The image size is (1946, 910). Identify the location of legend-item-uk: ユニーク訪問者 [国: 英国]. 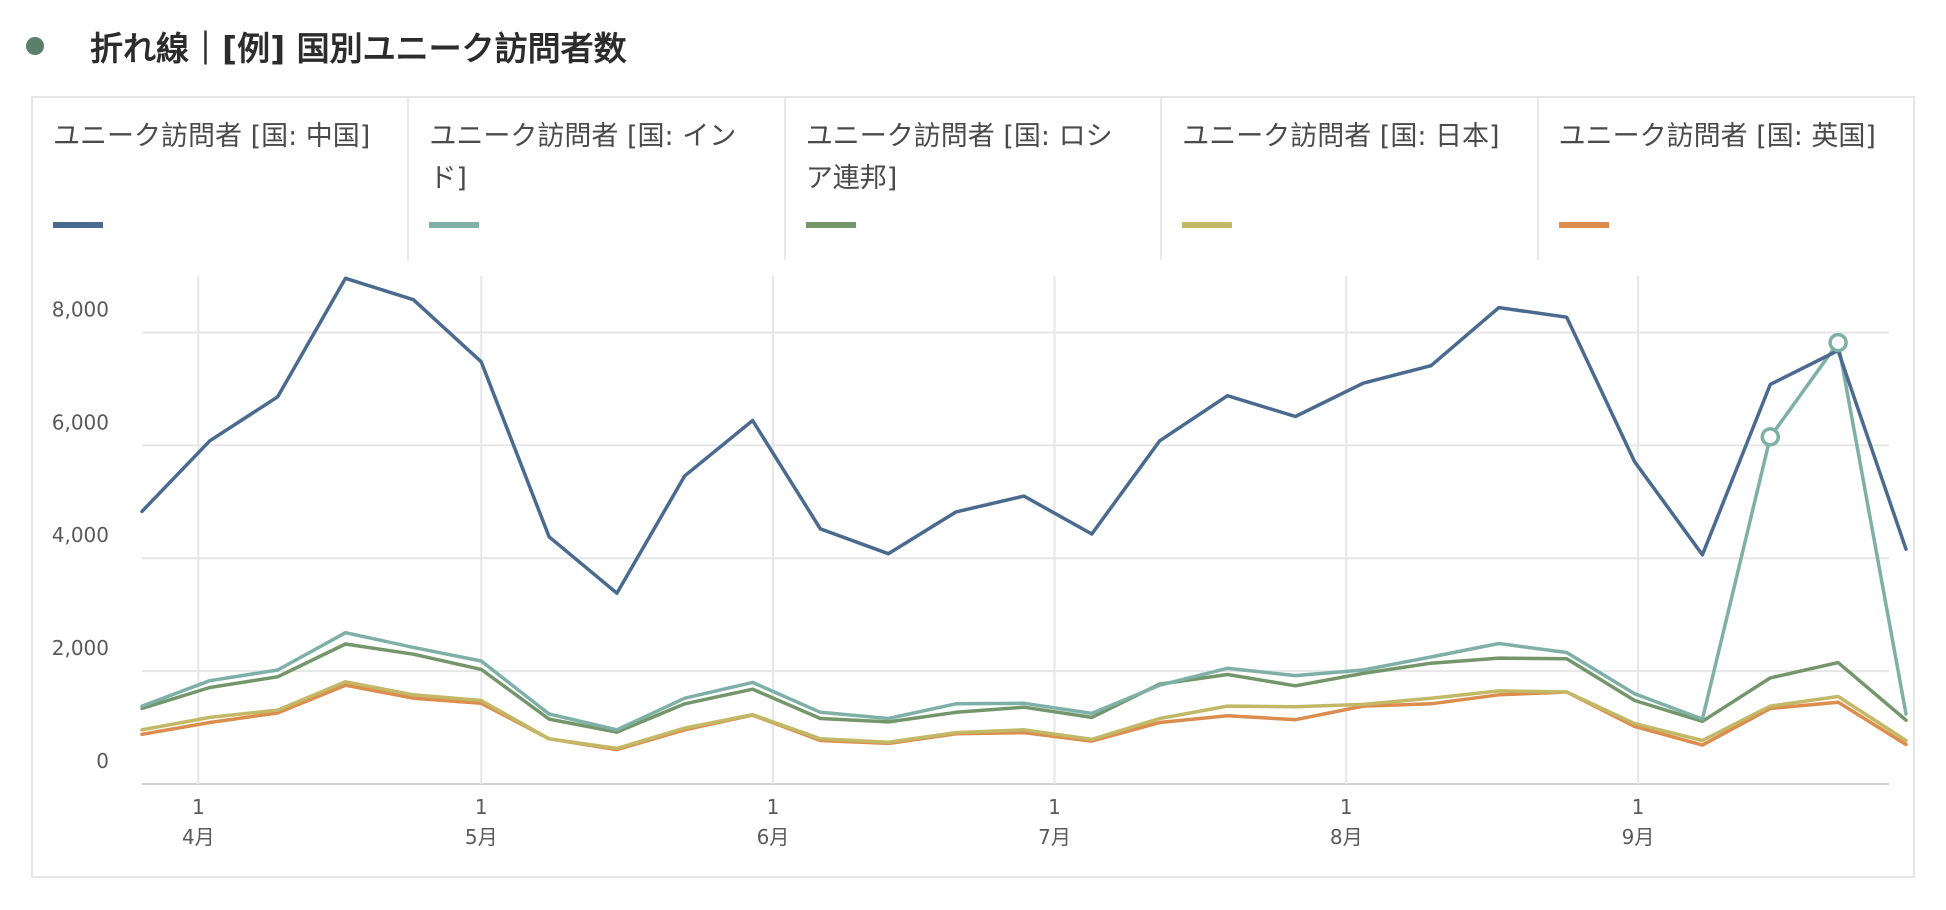
(1726, 179).